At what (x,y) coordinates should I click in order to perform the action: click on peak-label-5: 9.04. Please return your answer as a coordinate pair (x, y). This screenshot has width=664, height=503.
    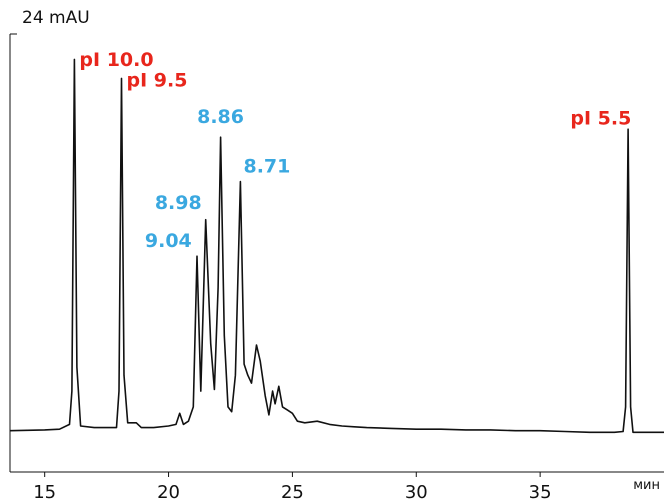
    Looking at the image, I should click on (168, 241).